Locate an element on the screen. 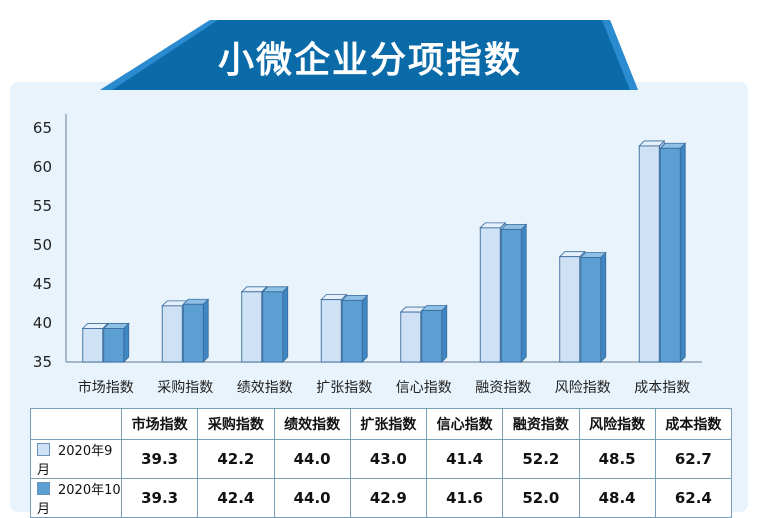  table-header-cell: 成本指数 is located at coordinates (693, 424).